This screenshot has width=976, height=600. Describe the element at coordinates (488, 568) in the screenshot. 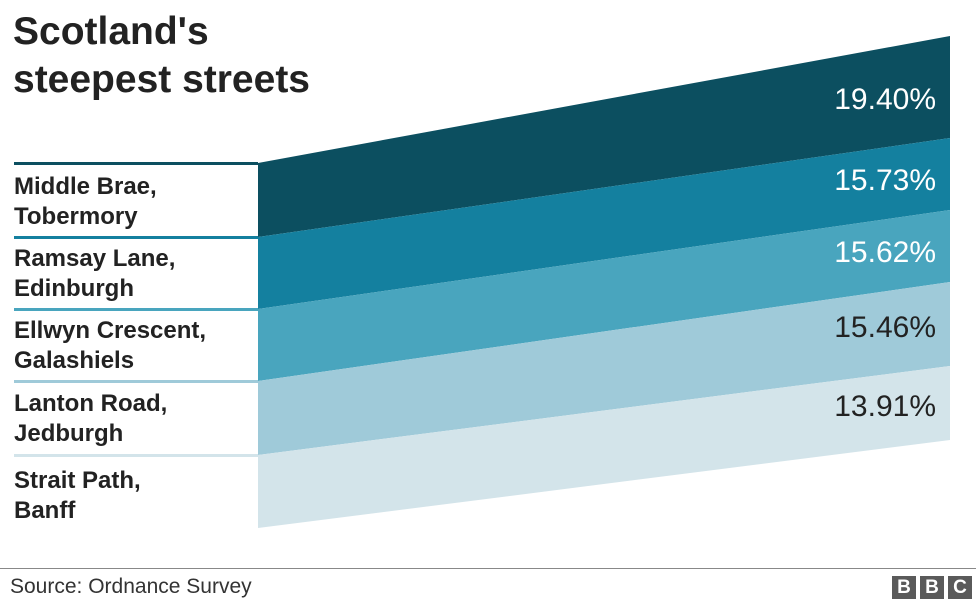

I see `footer-divider` at that location.